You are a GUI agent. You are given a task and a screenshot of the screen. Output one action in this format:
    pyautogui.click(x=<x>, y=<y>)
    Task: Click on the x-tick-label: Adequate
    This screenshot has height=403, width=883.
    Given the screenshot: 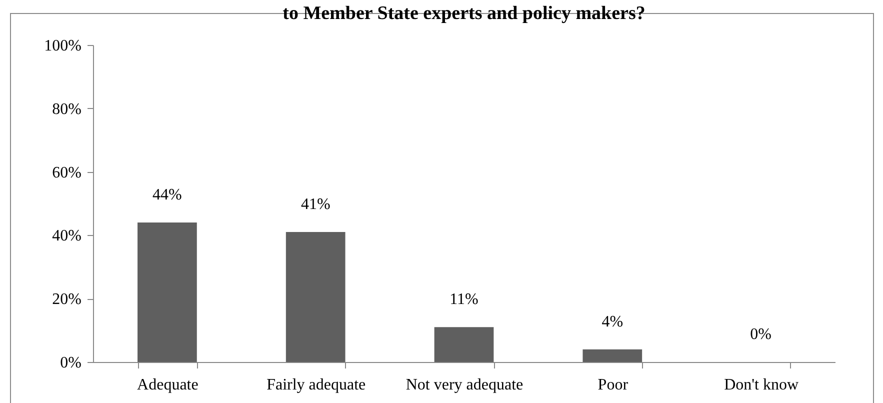 What is the action you would take?
    pyautogui.click(x=167, y=385)
    